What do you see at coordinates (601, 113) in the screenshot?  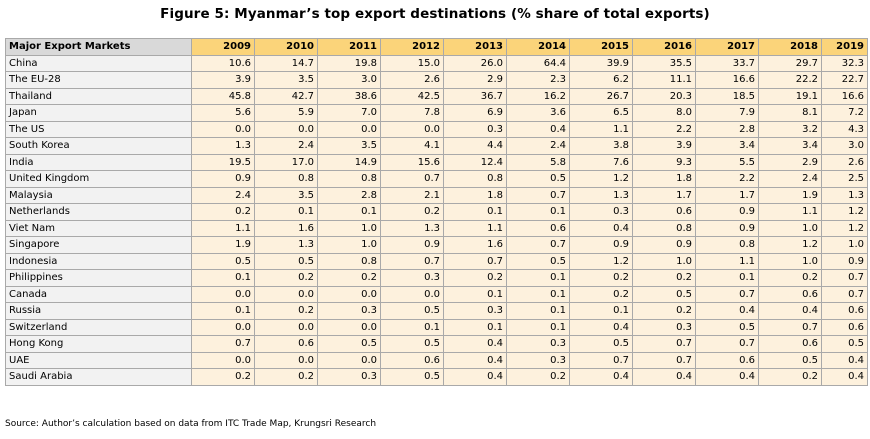 I see `share-value-cell: 6.5` at bounding box center [601, 113].